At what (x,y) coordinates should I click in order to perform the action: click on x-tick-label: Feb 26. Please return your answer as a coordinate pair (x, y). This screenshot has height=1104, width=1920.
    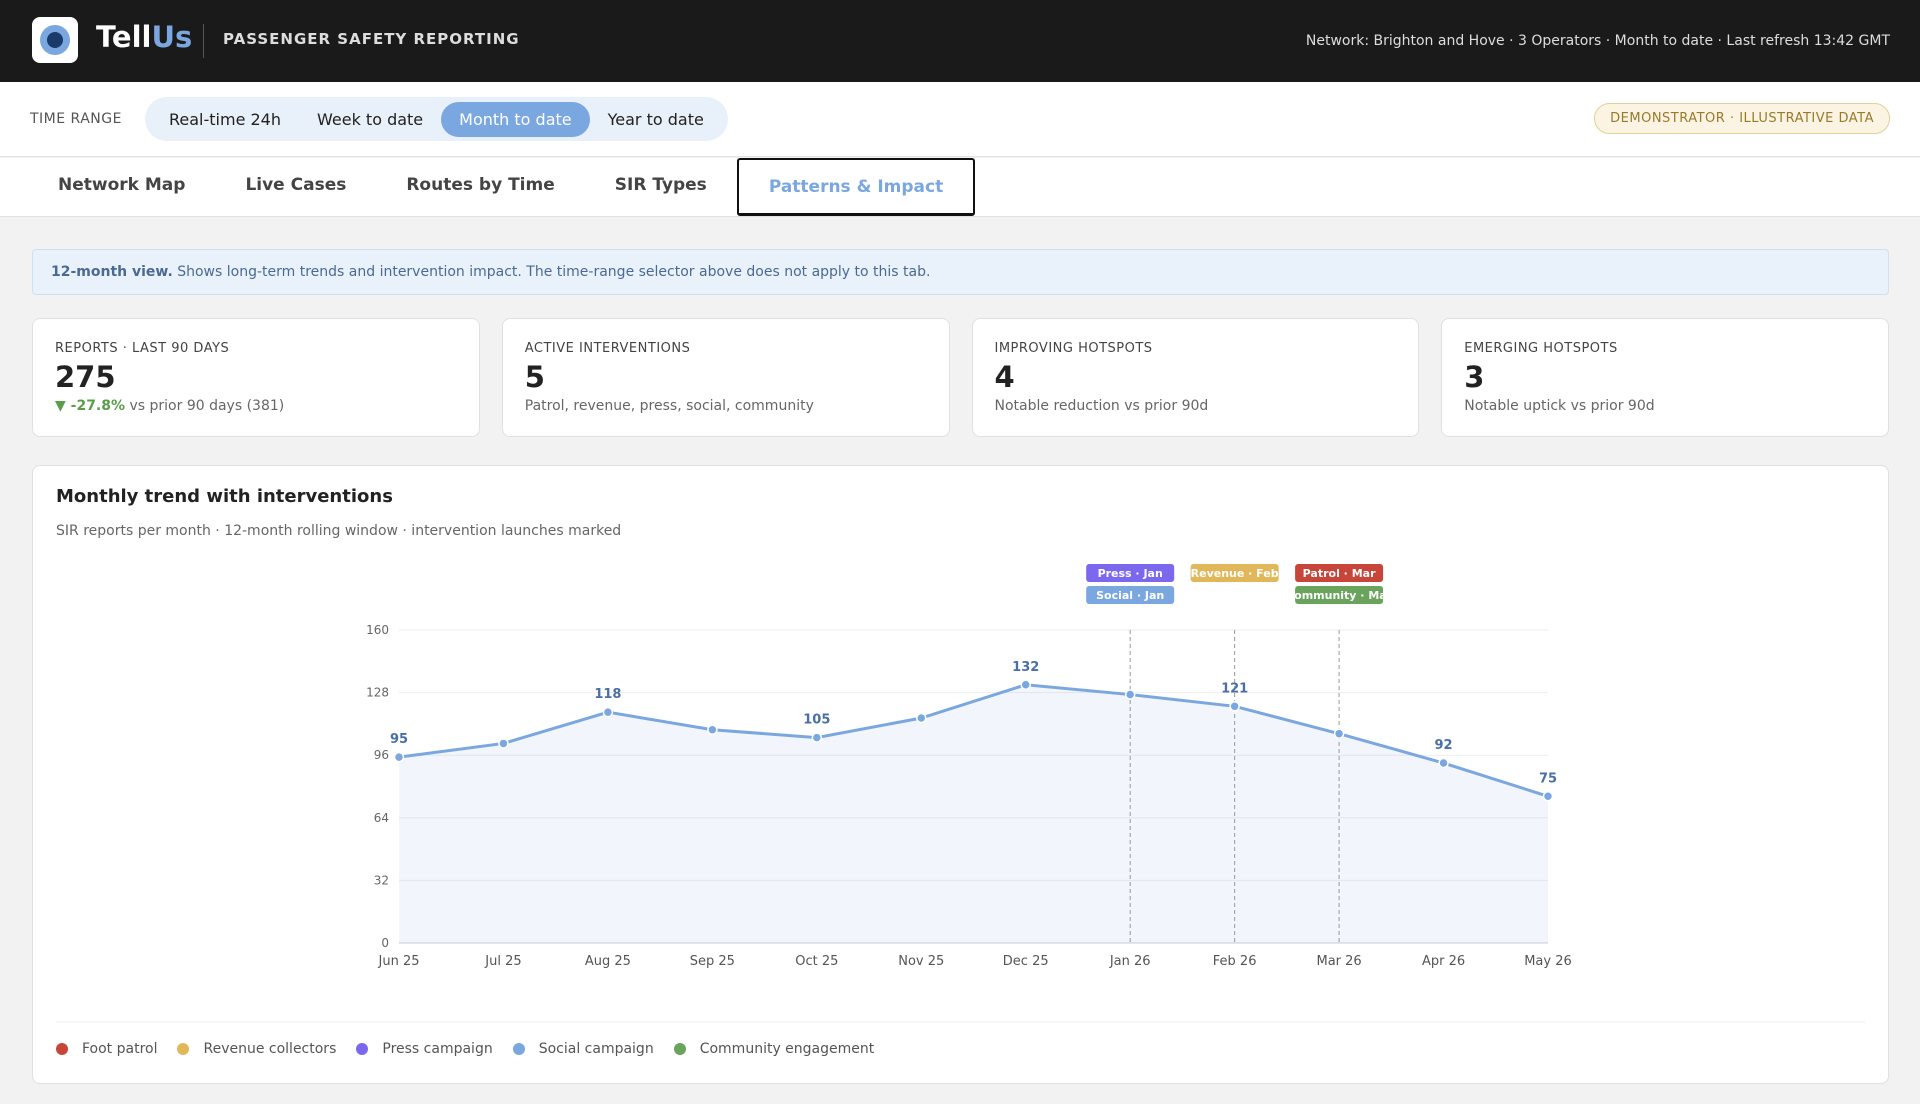
    Looking at the image, I should click on (1235, 961).